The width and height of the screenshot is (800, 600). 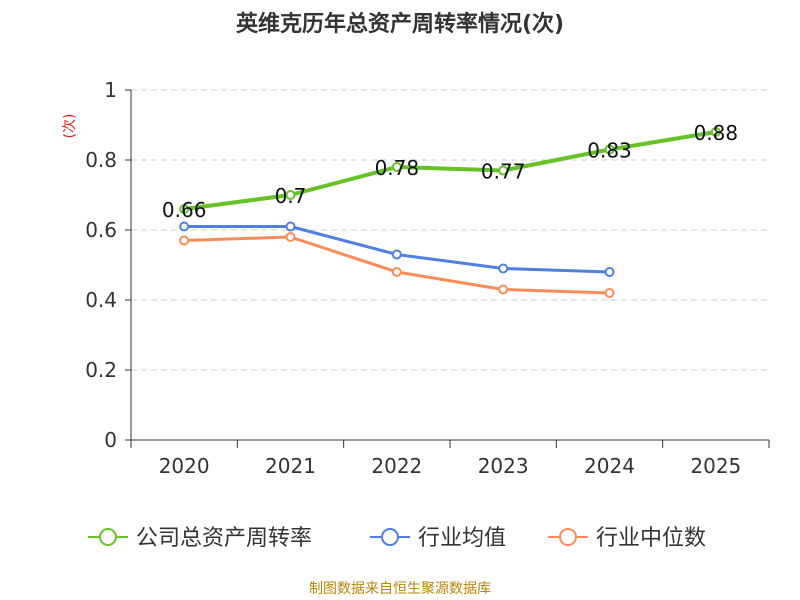 What do you see at coordinates (224, 538) in the screenshot?
I see `legend-label: 公司总资产周转率` at bounding box center [224, 538].